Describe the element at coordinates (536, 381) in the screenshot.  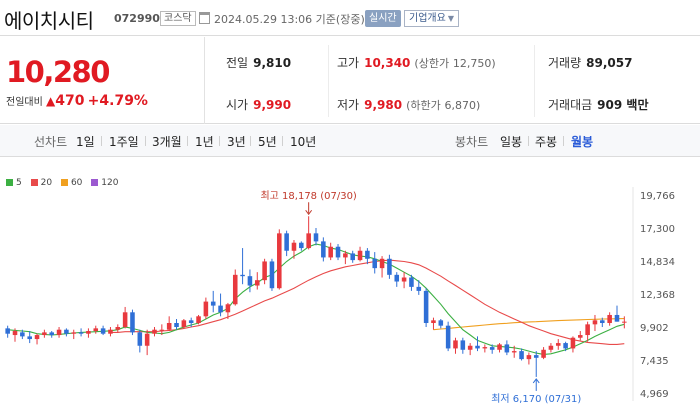
I see `low-arrow-icon` at that location.